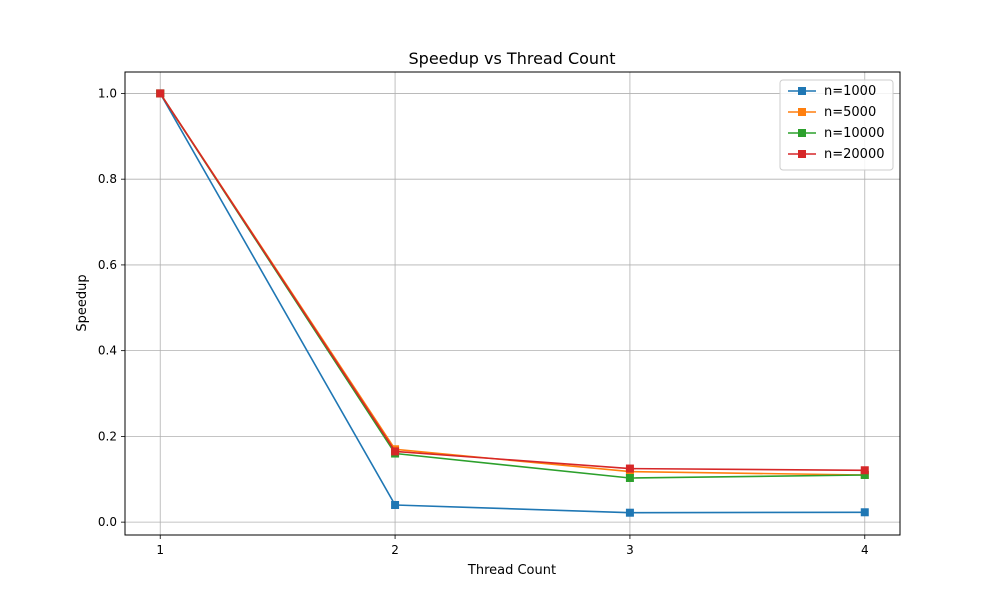 This screenshot has width=1000, height=604. What do you see at coordinates (160, 550) in the screenshot?
I see `x-tick-label: 1` at bounding box center [160, 550].